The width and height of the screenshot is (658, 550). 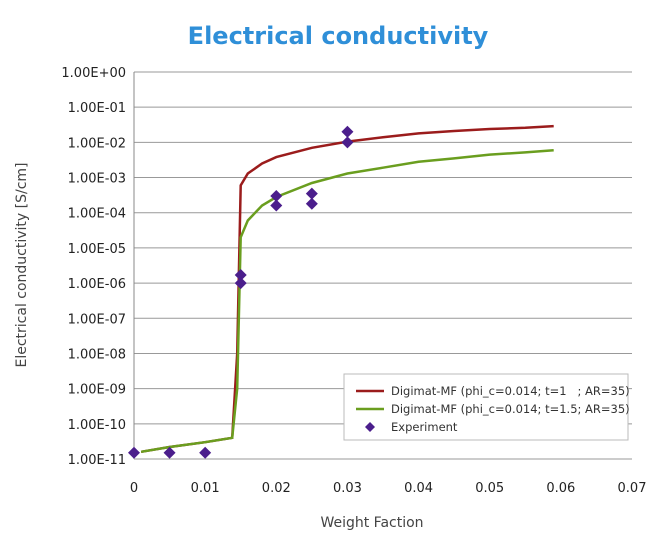 What do you see at coordinates (97, 284) in the screenshot?
I see `y-tick-label: 1.00E-06` at bounding box center [97, 284].